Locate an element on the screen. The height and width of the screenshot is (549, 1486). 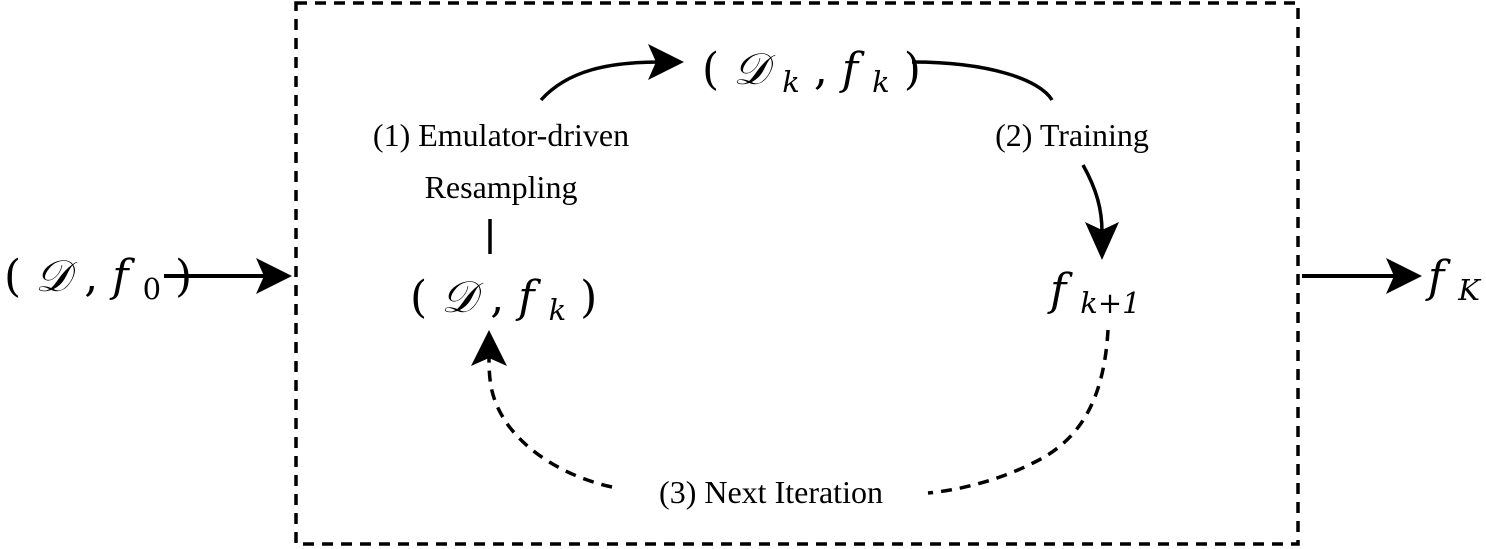
node-left-label: ( 𝒟 , f k ) is located at coordinates (503, 301).